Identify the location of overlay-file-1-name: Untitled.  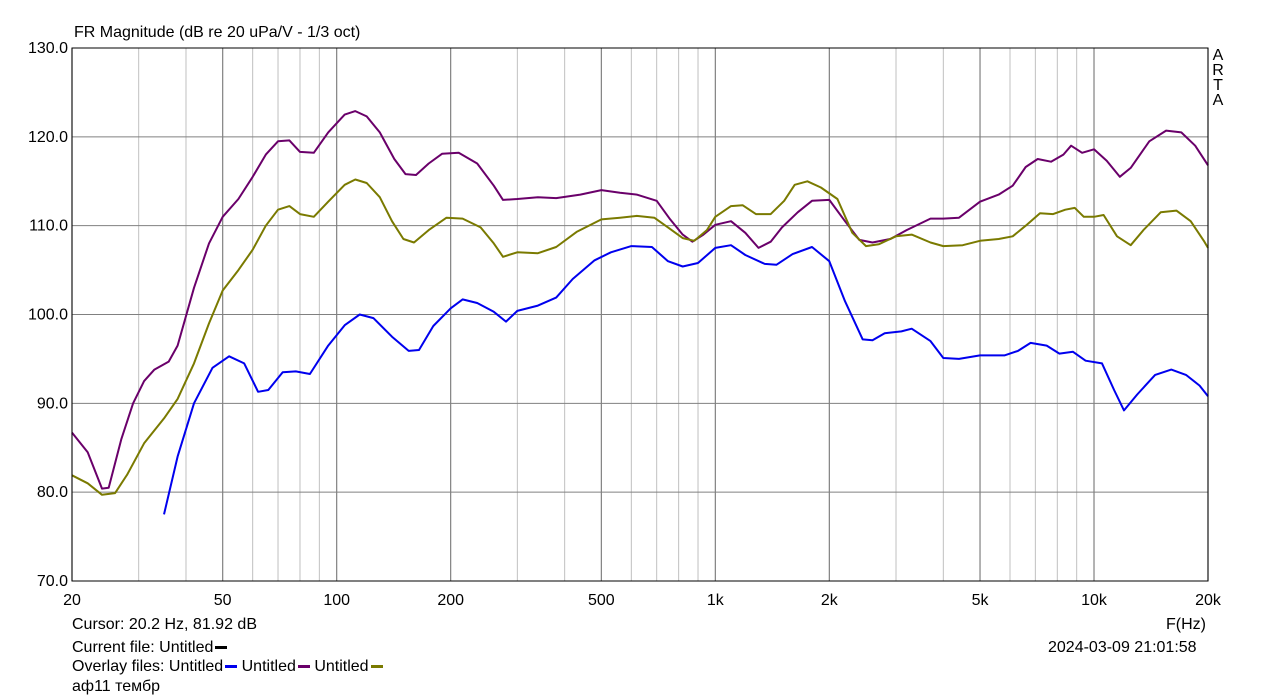
(196, 666).